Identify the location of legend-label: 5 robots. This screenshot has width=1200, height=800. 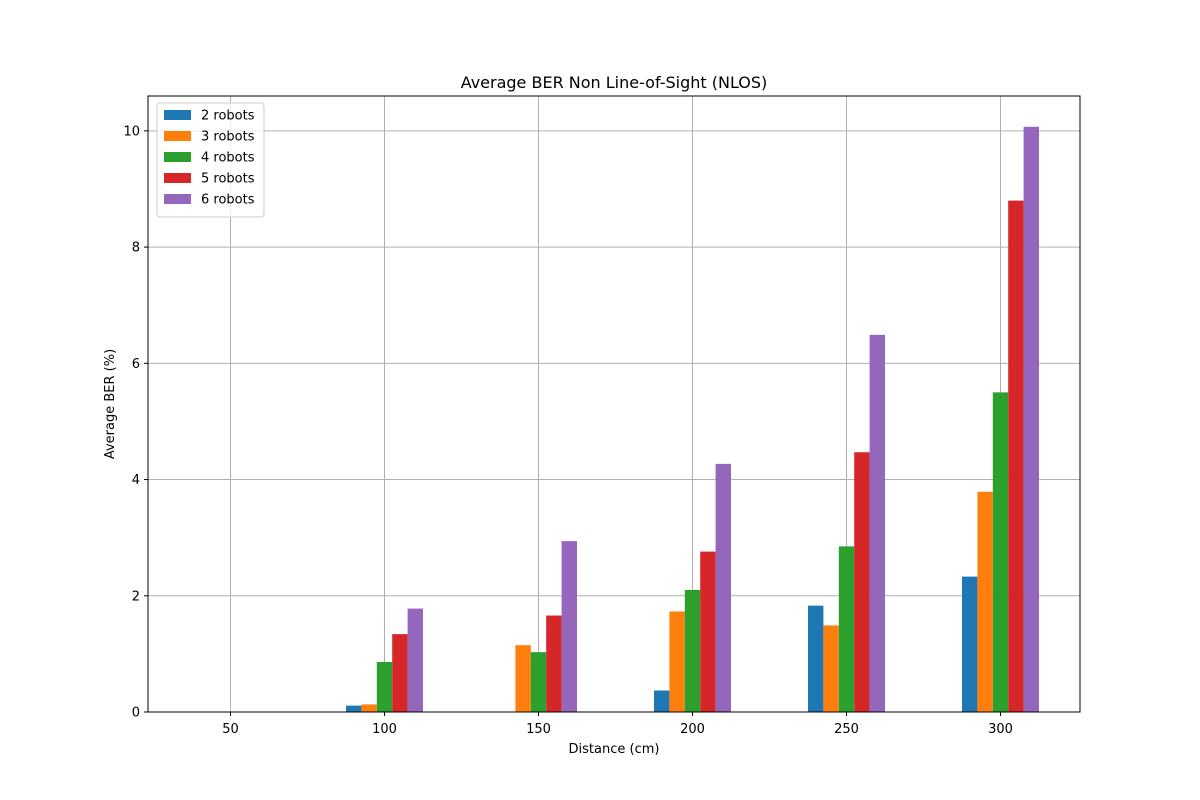
(228, 179).